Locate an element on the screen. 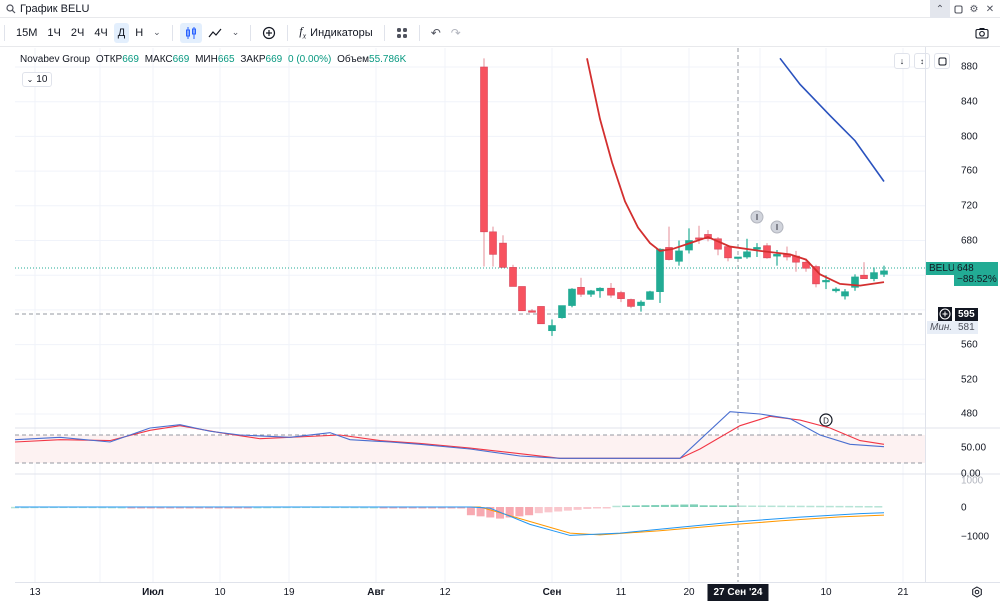  price-tick: 760 is located at coordinates (969, 171).